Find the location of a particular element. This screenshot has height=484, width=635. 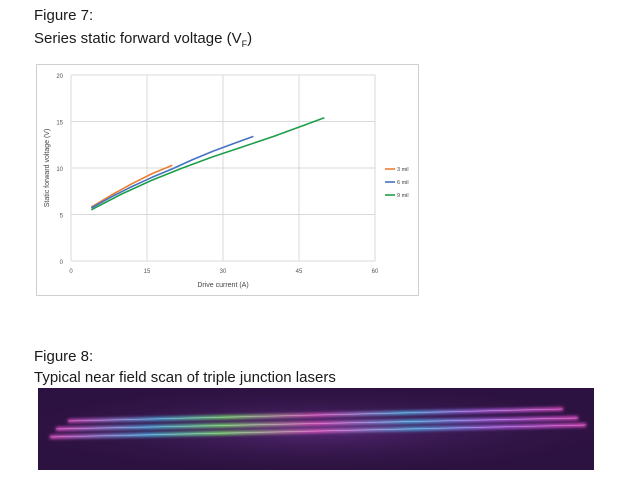

x-tick-label: 30 is located at coordinates (223, 272).